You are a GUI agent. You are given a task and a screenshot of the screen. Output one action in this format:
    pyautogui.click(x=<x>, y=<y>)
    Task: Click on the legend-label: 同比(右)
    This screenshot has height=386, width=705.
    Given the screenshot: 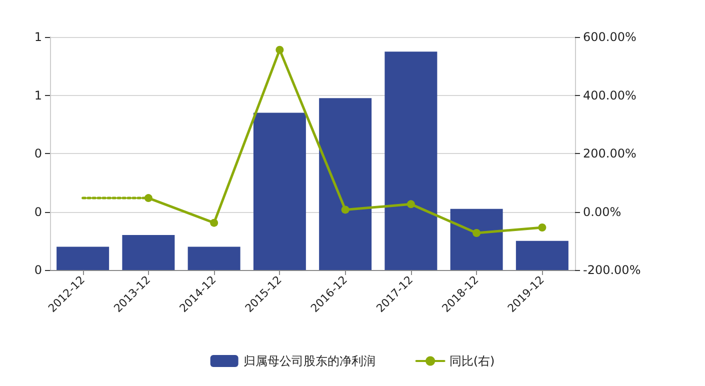 What is the action you would take?
    pyautogui.click(x=472, y=361)
    